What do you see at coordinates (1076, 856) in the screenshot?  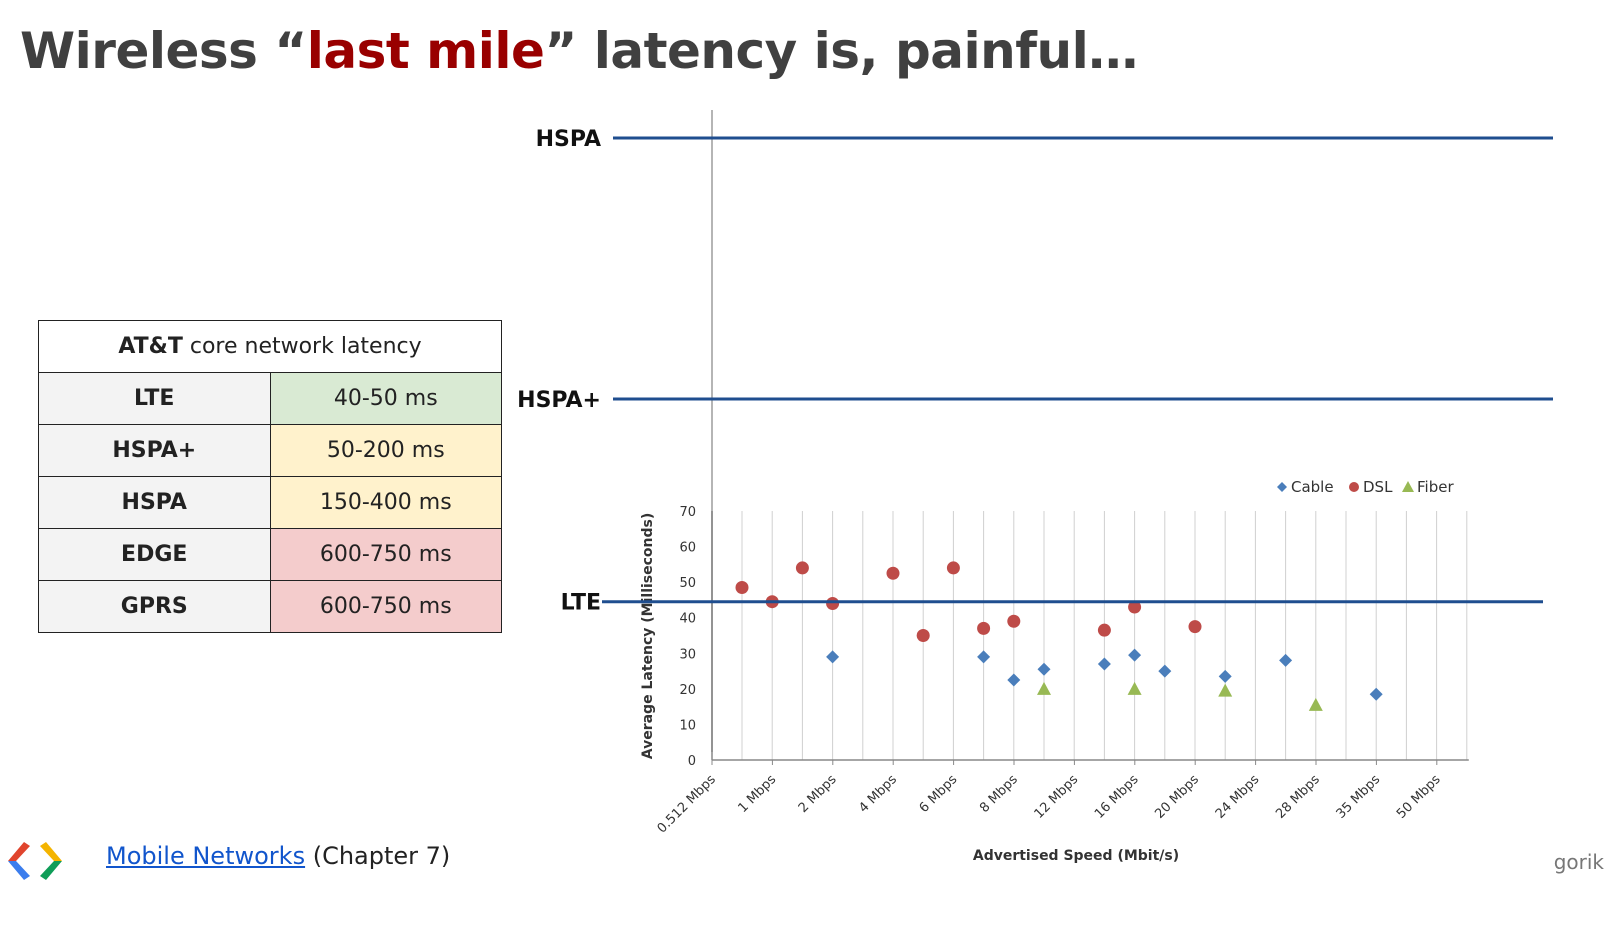 I see `x-axis-title: Advertised Speed (Mbit/s)` at bounding box center [1076, 856].